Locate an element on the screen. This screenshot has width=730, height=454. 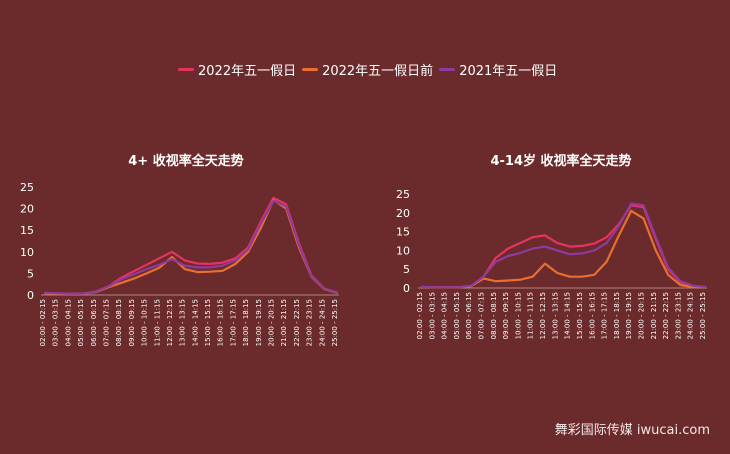
legend-item: 2021年五一假日 is located at coordinates (498, 69).